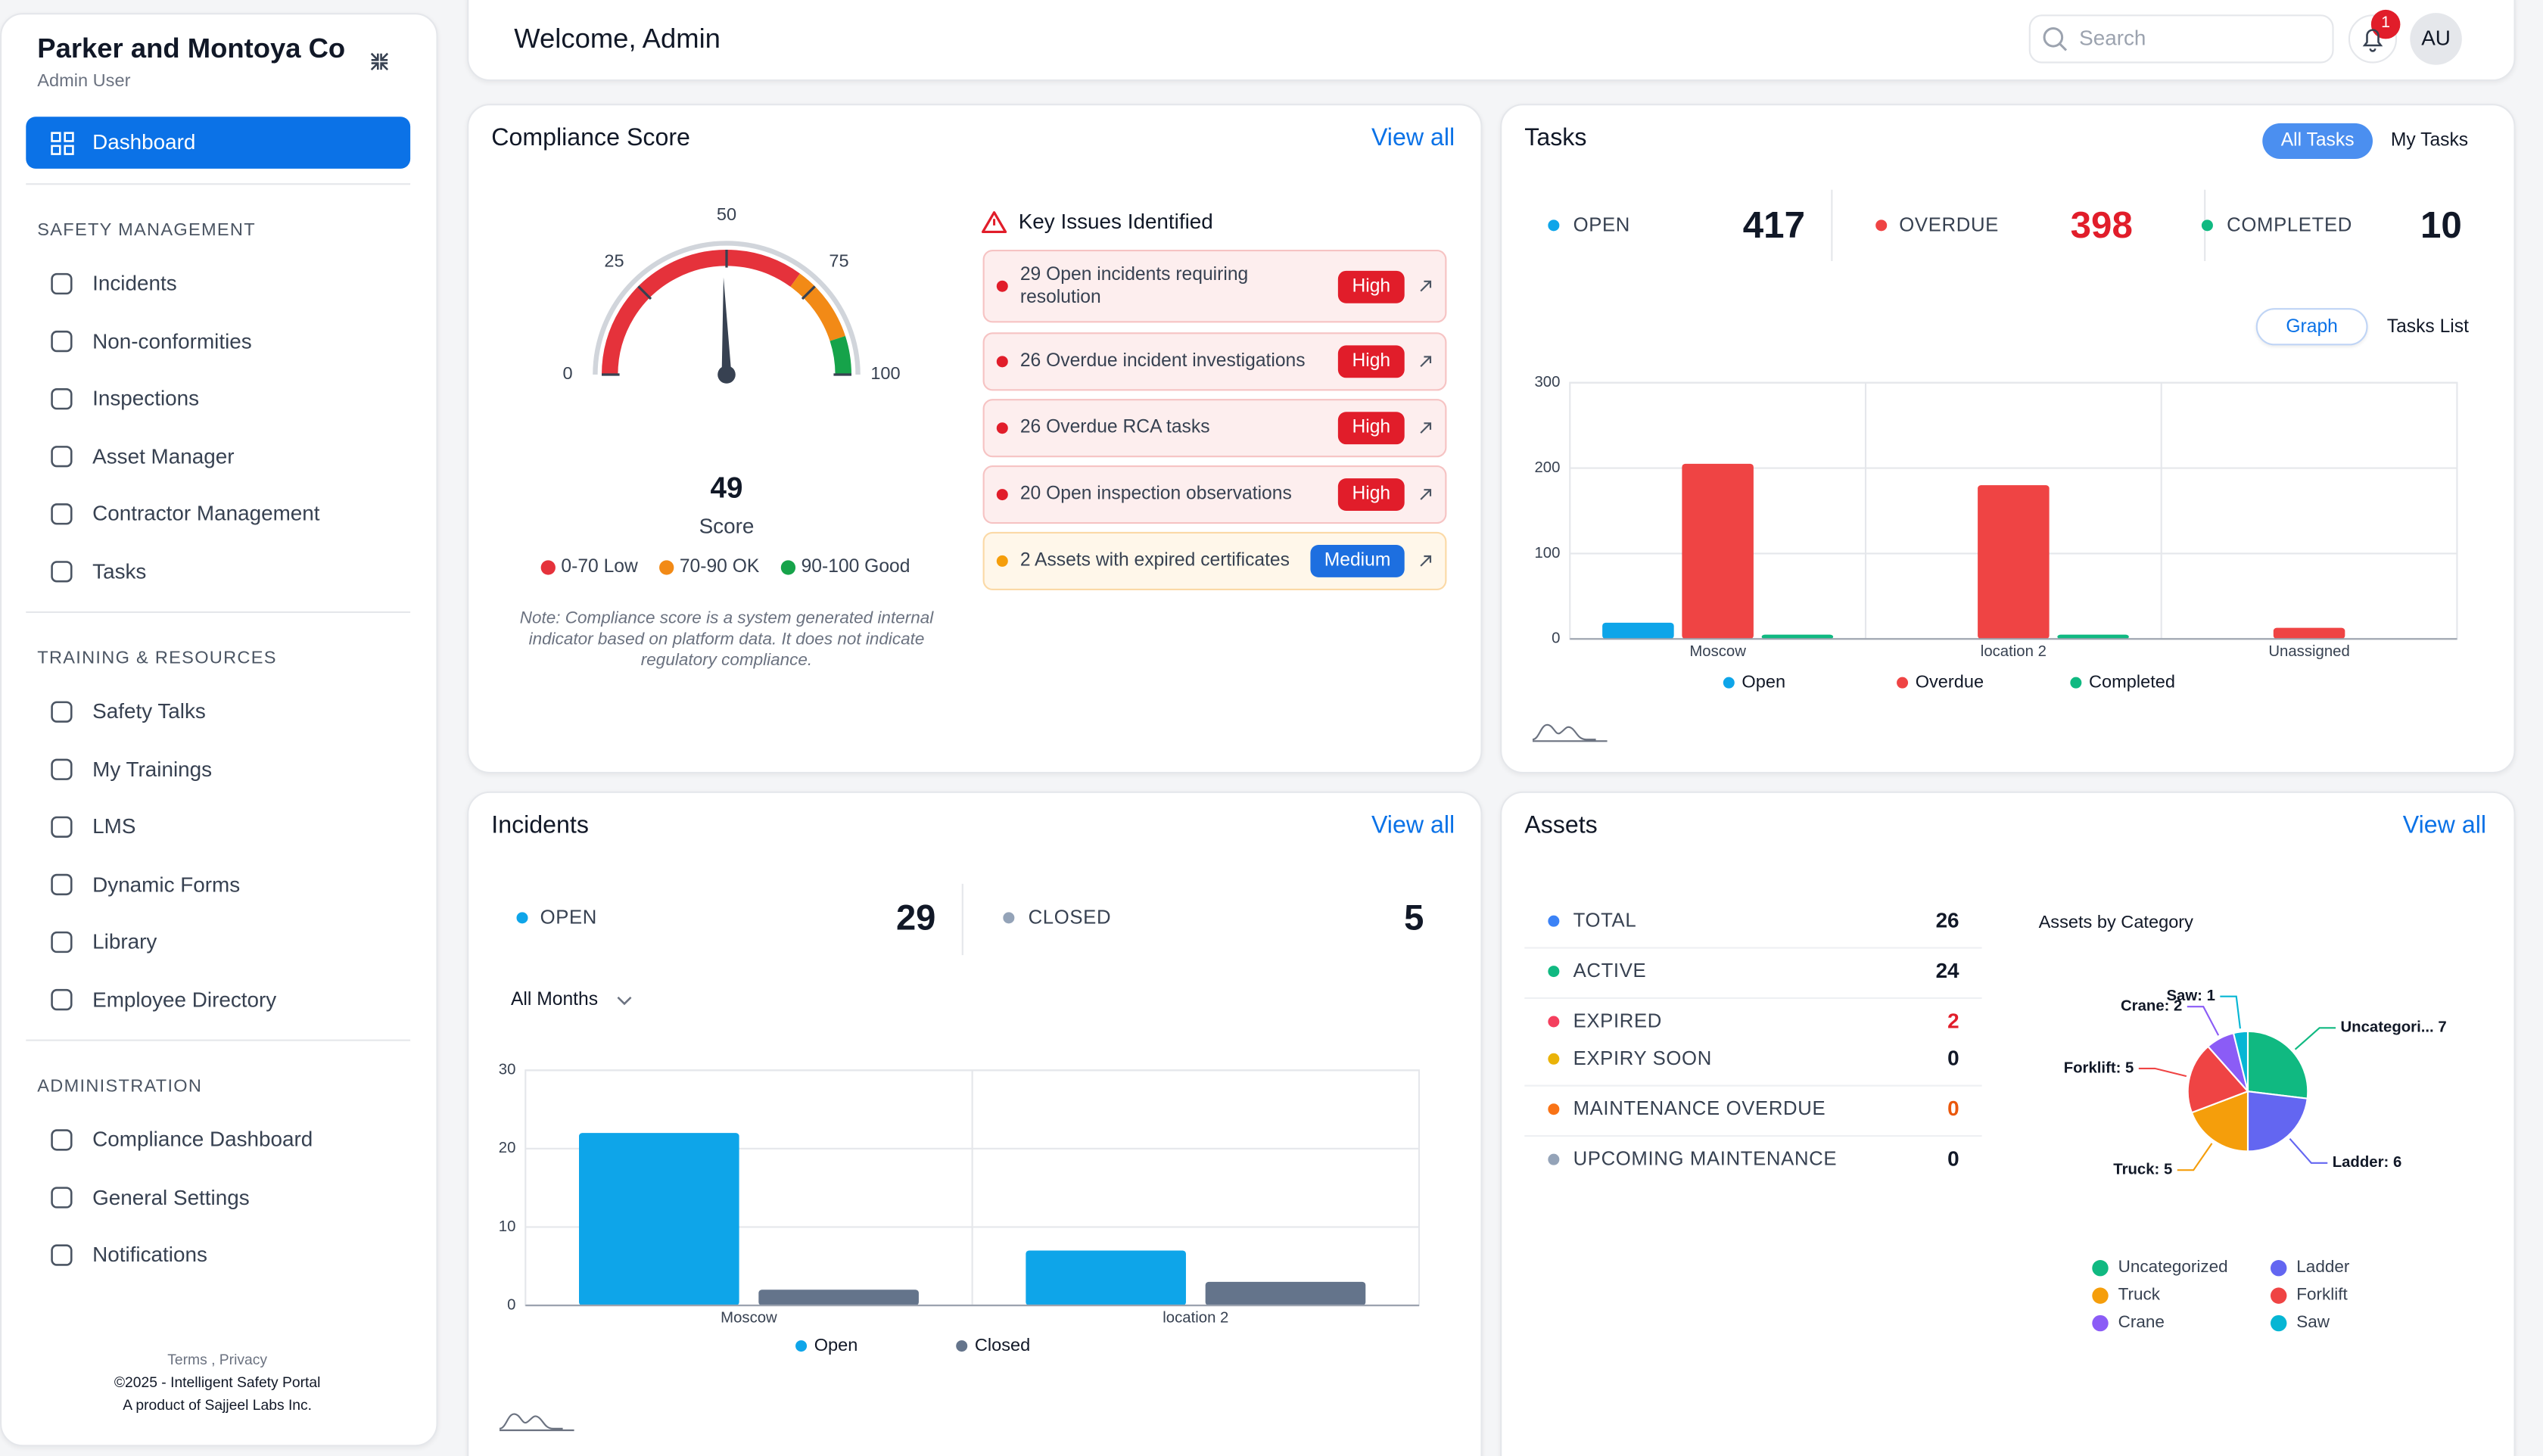 This screenshot has height=1456, width=2543. Describe the element at coordinates (146, 397) in the screenshot. I see `nav-item: Inspections` at that location.